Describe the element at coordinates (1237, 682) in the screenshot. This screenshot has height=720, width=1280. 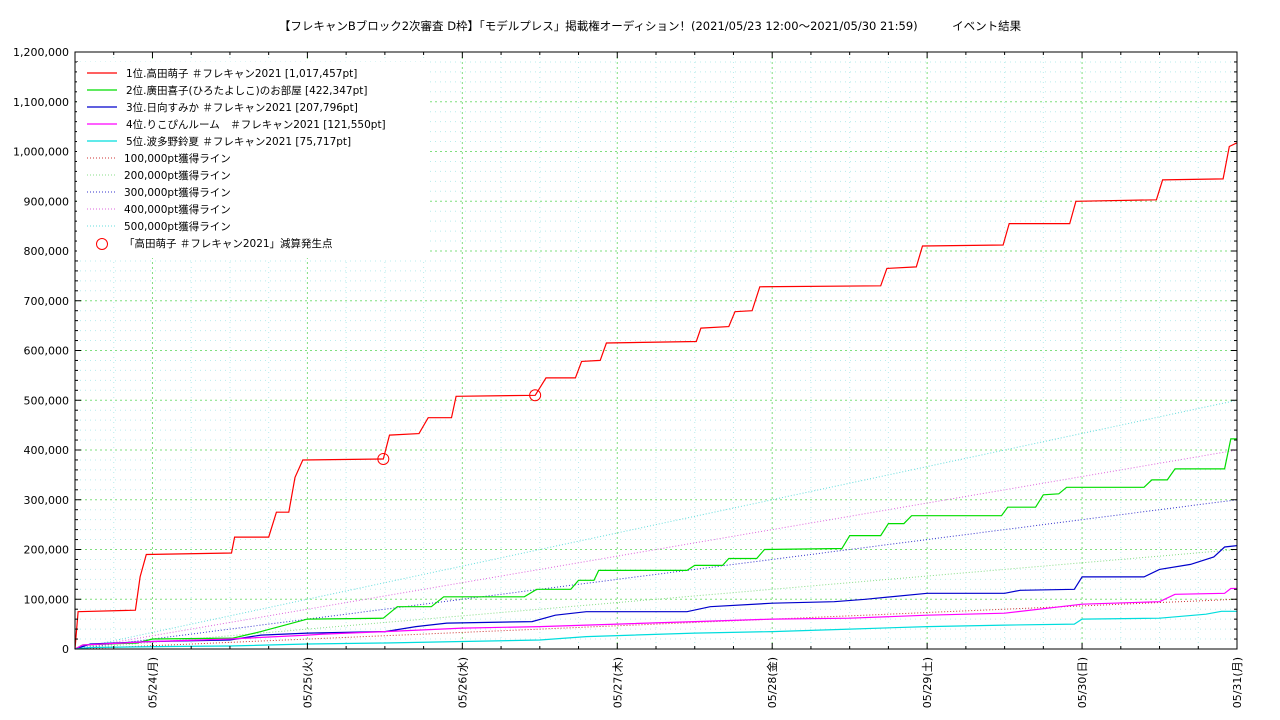
I see `x-tick-label: 05/31(月)` at that location.